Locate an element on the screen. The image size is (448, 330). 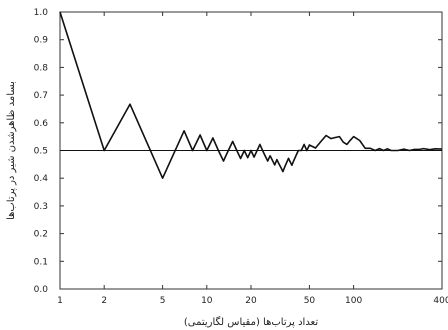
y-tick-label: 0.2 is located at coordinates (41, 235).